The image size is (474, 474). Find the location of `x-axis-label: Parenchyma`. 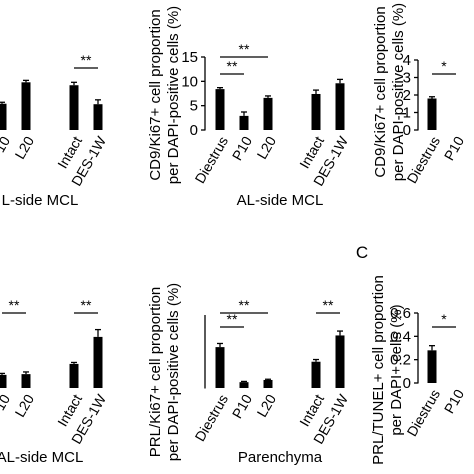

x-axis-label: Parenchyma is located at coordinates (280, 457).